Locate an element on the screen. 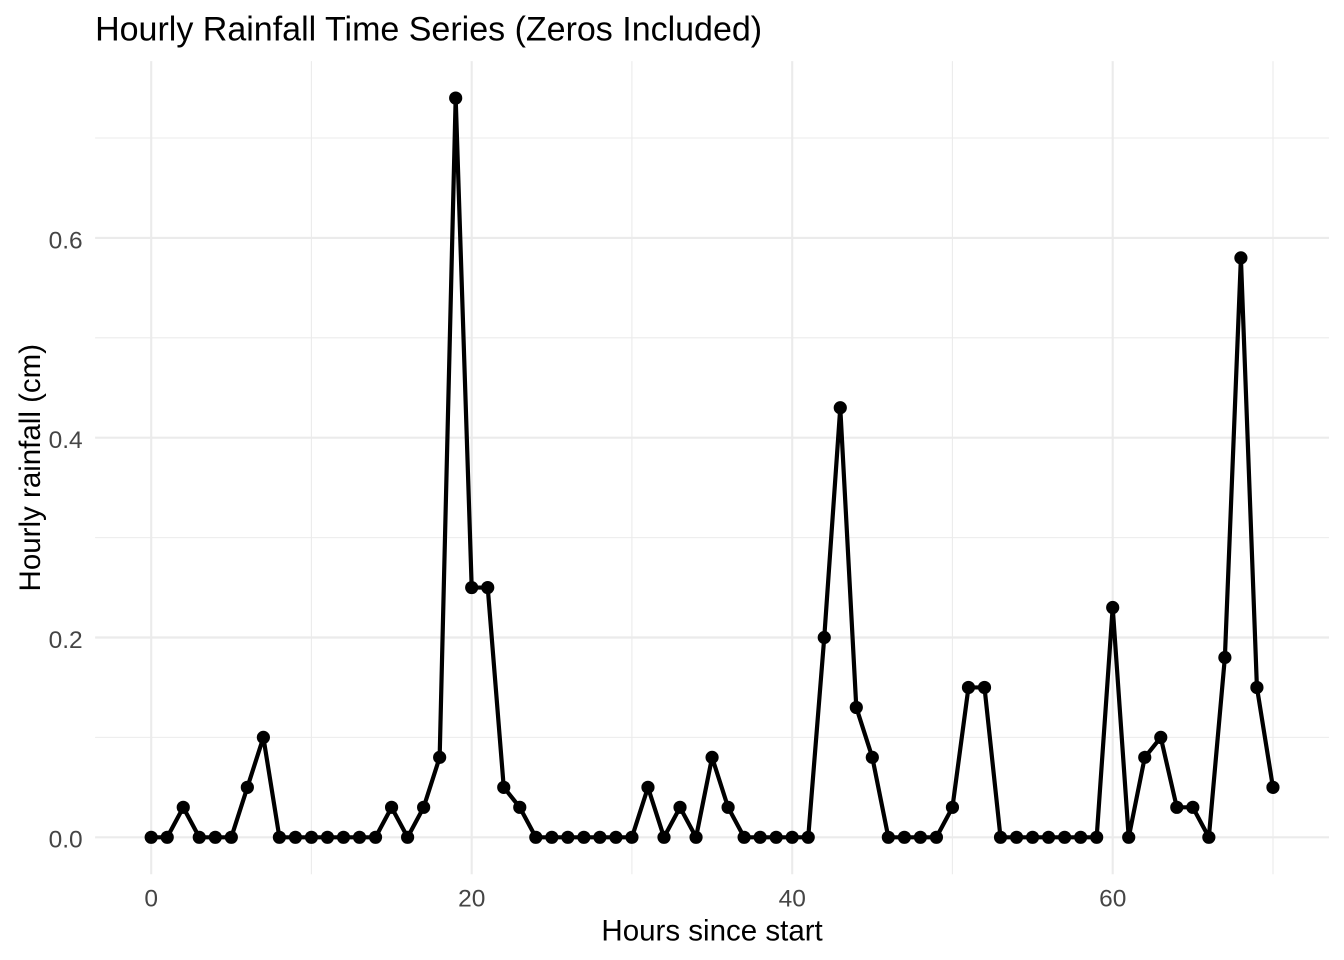  svg-text: Hourly rainfall (cm) is located at coordinates (30, 468).